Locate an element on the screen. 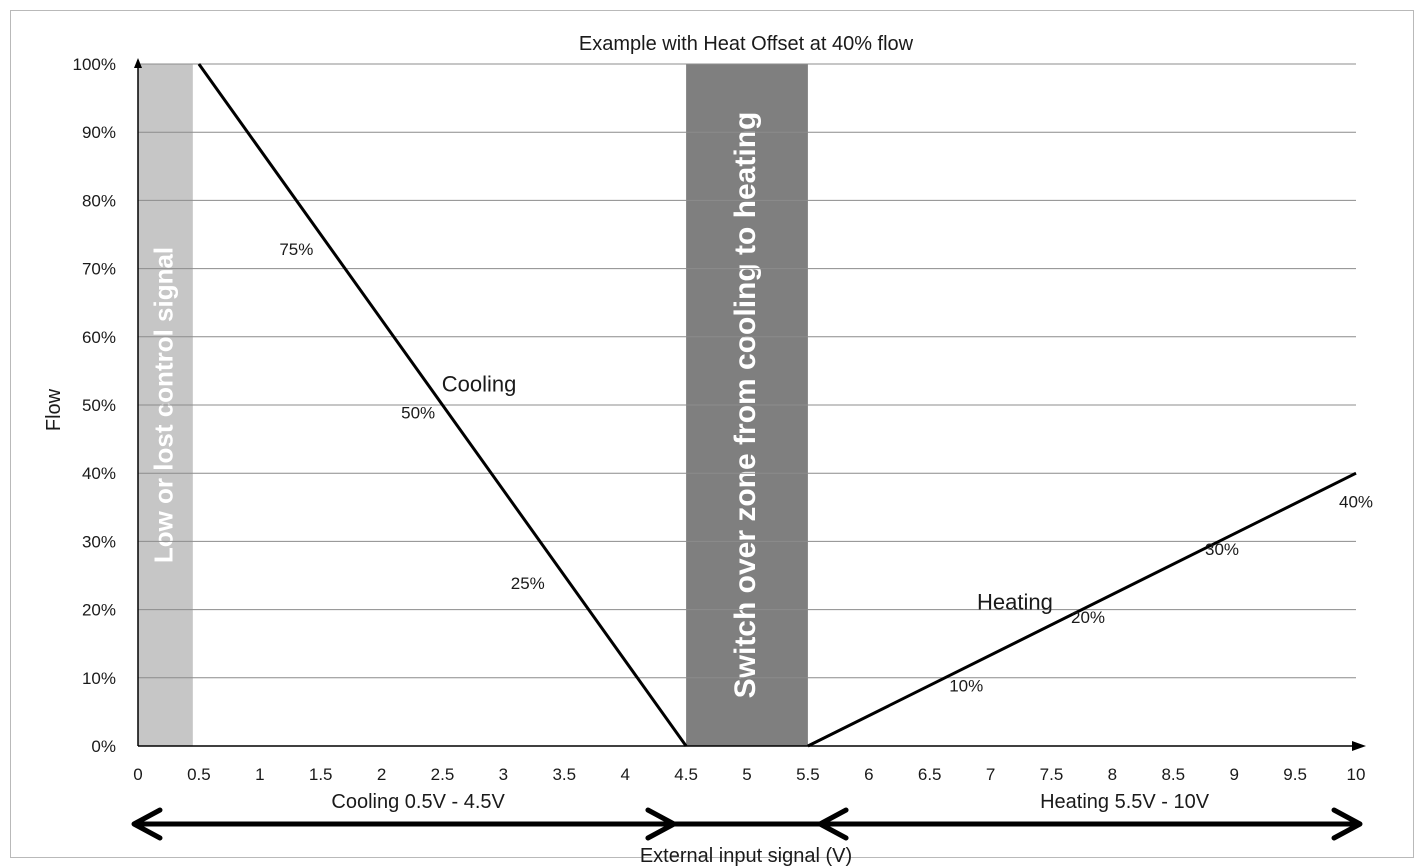 This screenshot has height=868, width=1424. y-tick-label: 20% is located at coordinates (99, 610).